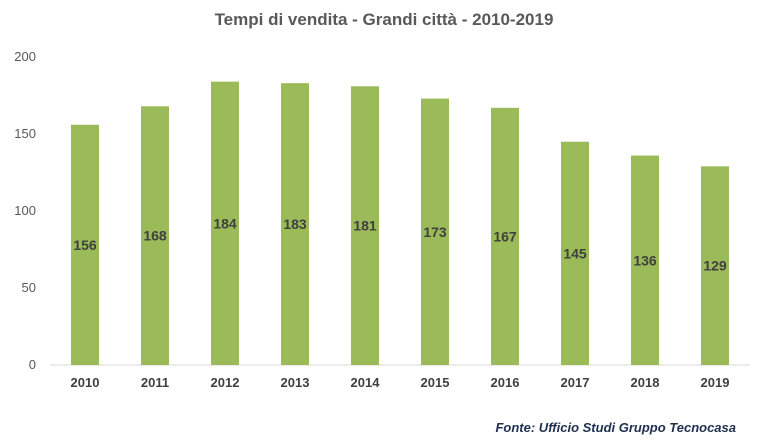 The height and width of the screenshot is (443, 768). I want to click on data-label: 136, so click(645, 260).